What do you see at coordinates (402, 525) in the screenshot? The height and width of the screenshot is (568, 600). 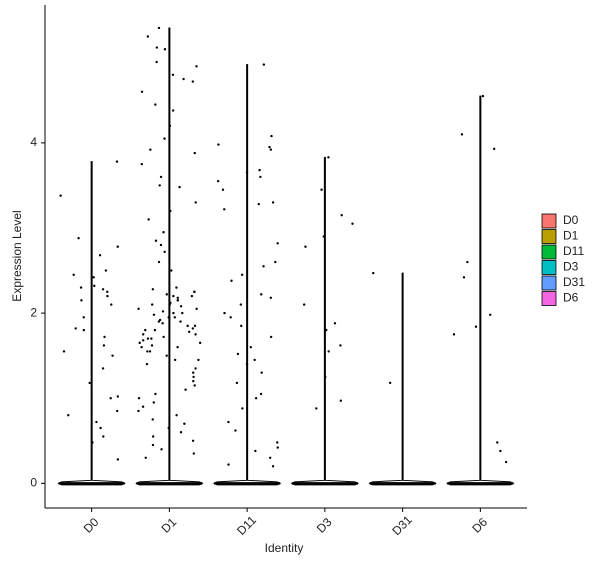 I see `x-tick-label: D31` at bounding box center [402, 525].